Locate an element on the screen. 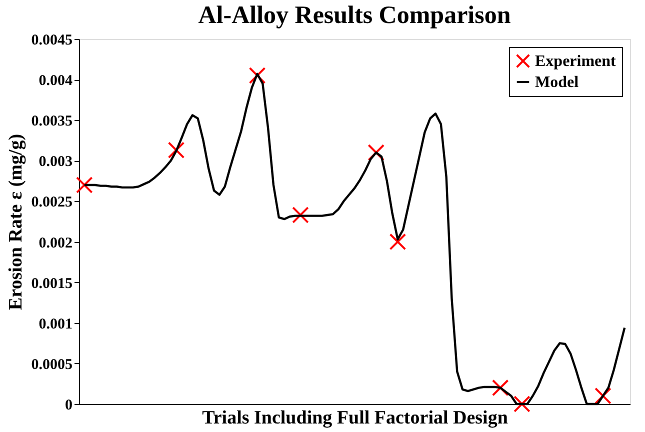 The width and height of the screenshot is (645, 432). y-tick-label: 0.0045 is located at coordinates (51, 40).